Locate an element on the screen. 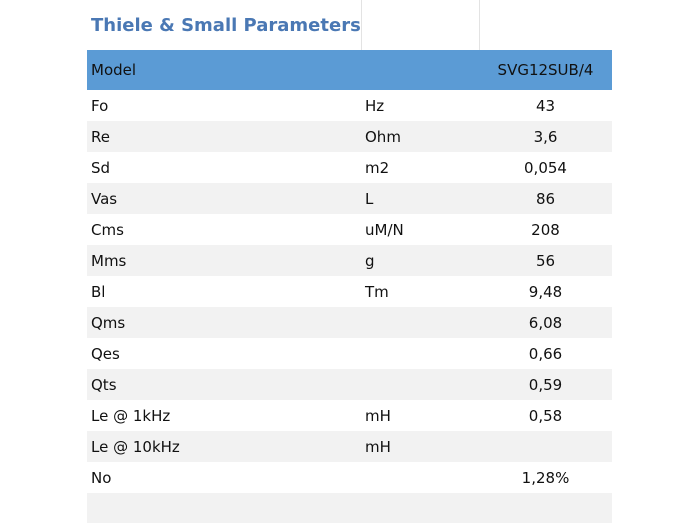 The height and width of the screenshot is (525, 700). param-value: 1,28% is located at coordinates (545, 477).